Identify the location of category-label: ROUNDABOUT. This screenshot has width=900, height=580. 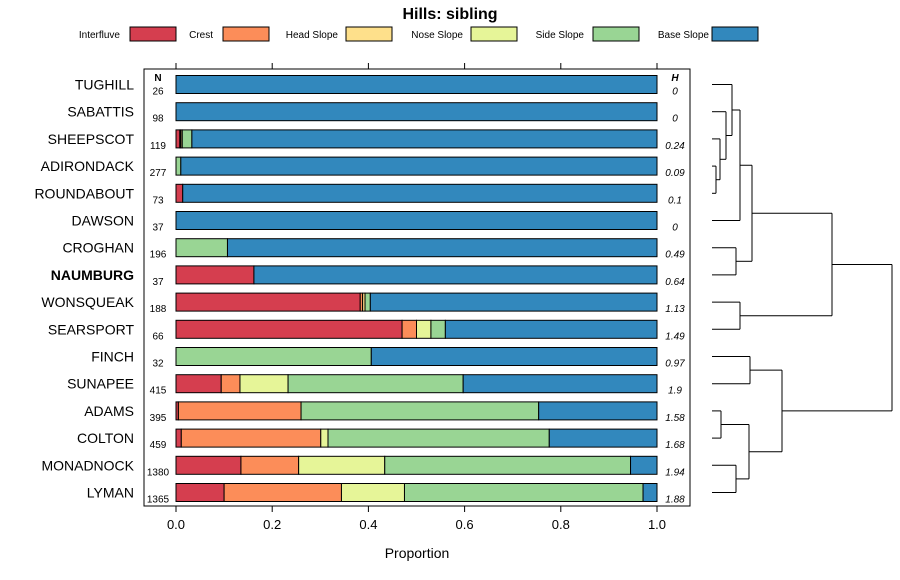
(84, 193).